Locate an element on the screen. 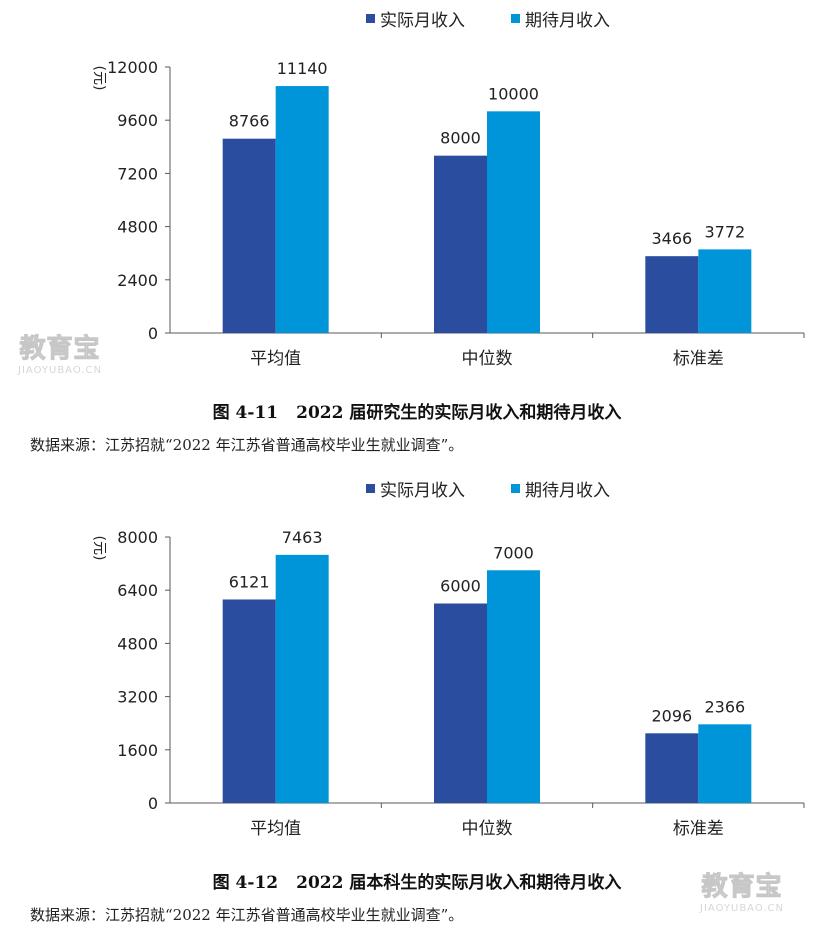 Image resolution: width=834 pixels, height=940 pixels. figure-title: 2022 届本科生的实际月收入和期待月收入 is located at coordinates (459, 883).